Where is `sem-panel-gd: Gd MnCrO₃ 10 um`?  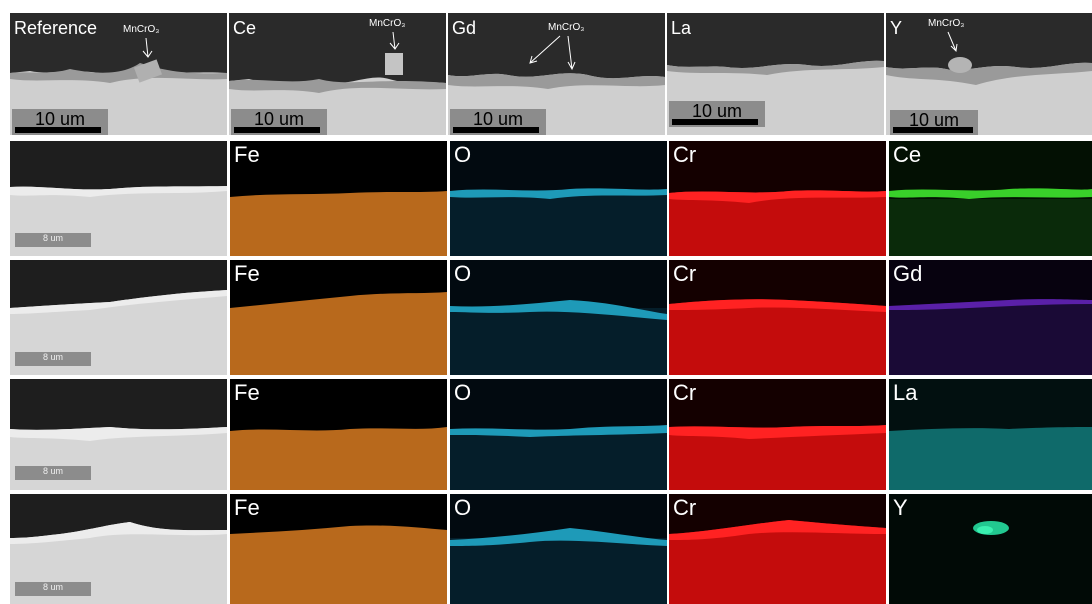
sem-panel-gd: Gd MnCrO₃ 10 um is located at coordinates (556, 74).